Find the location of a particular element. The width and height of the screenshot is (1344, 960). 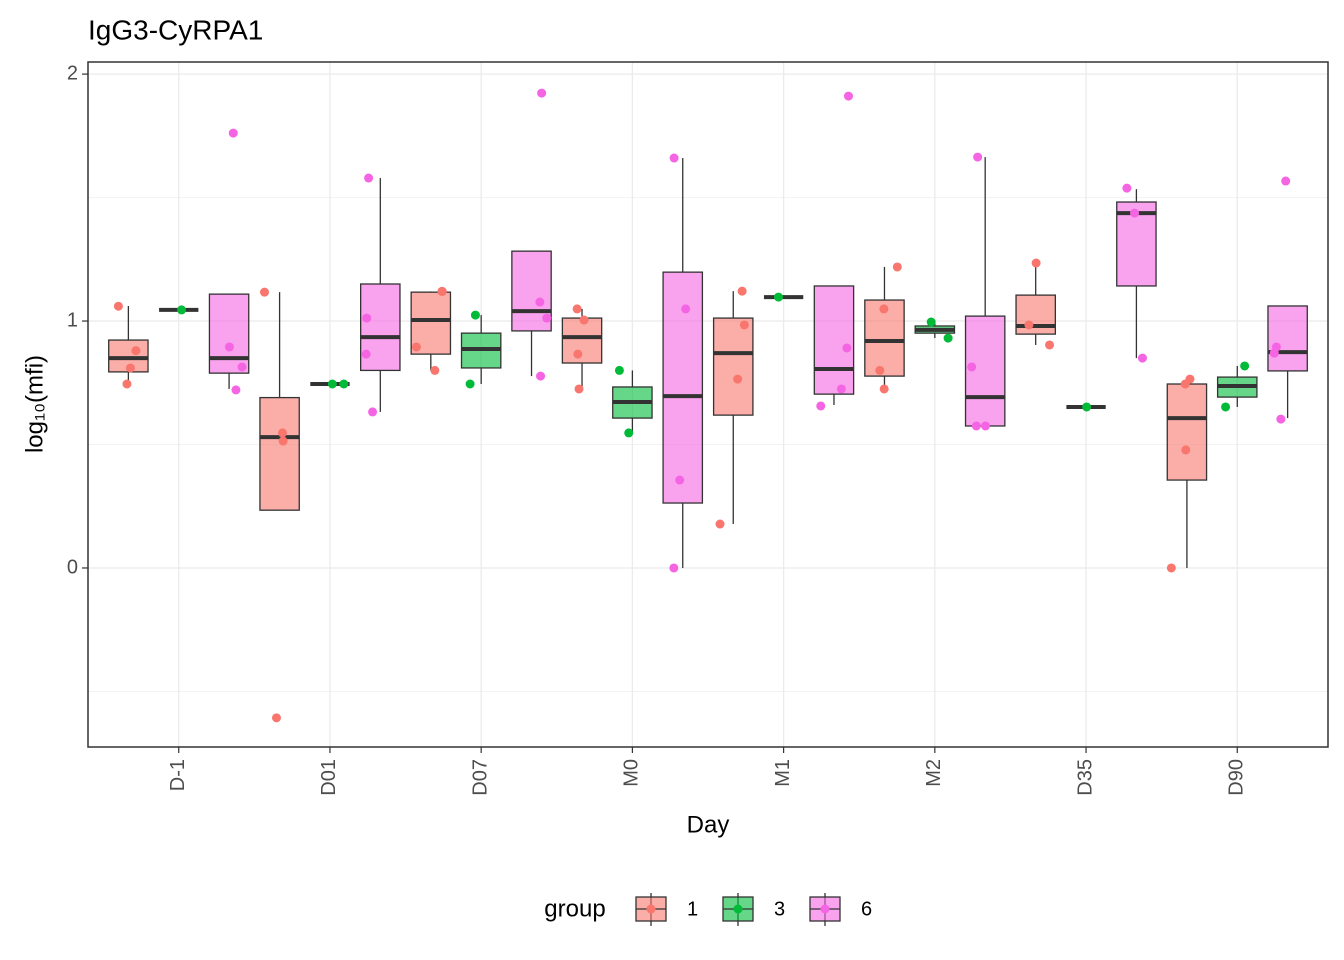

legend-label: 1 is located at coordinates (692, 909).